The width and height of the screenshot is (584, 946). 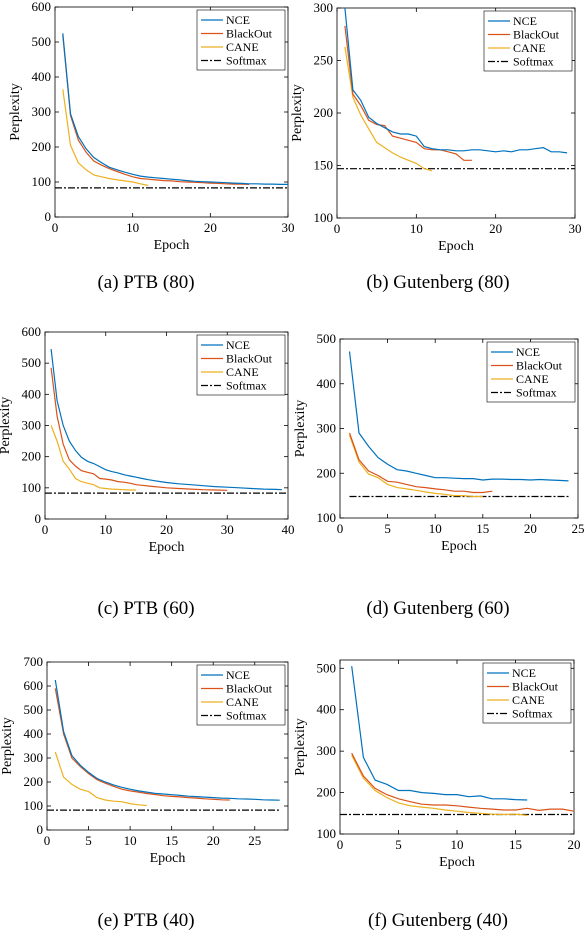 I want to click on caption-c: (c) PTB (60), so click(x=146, y=608).